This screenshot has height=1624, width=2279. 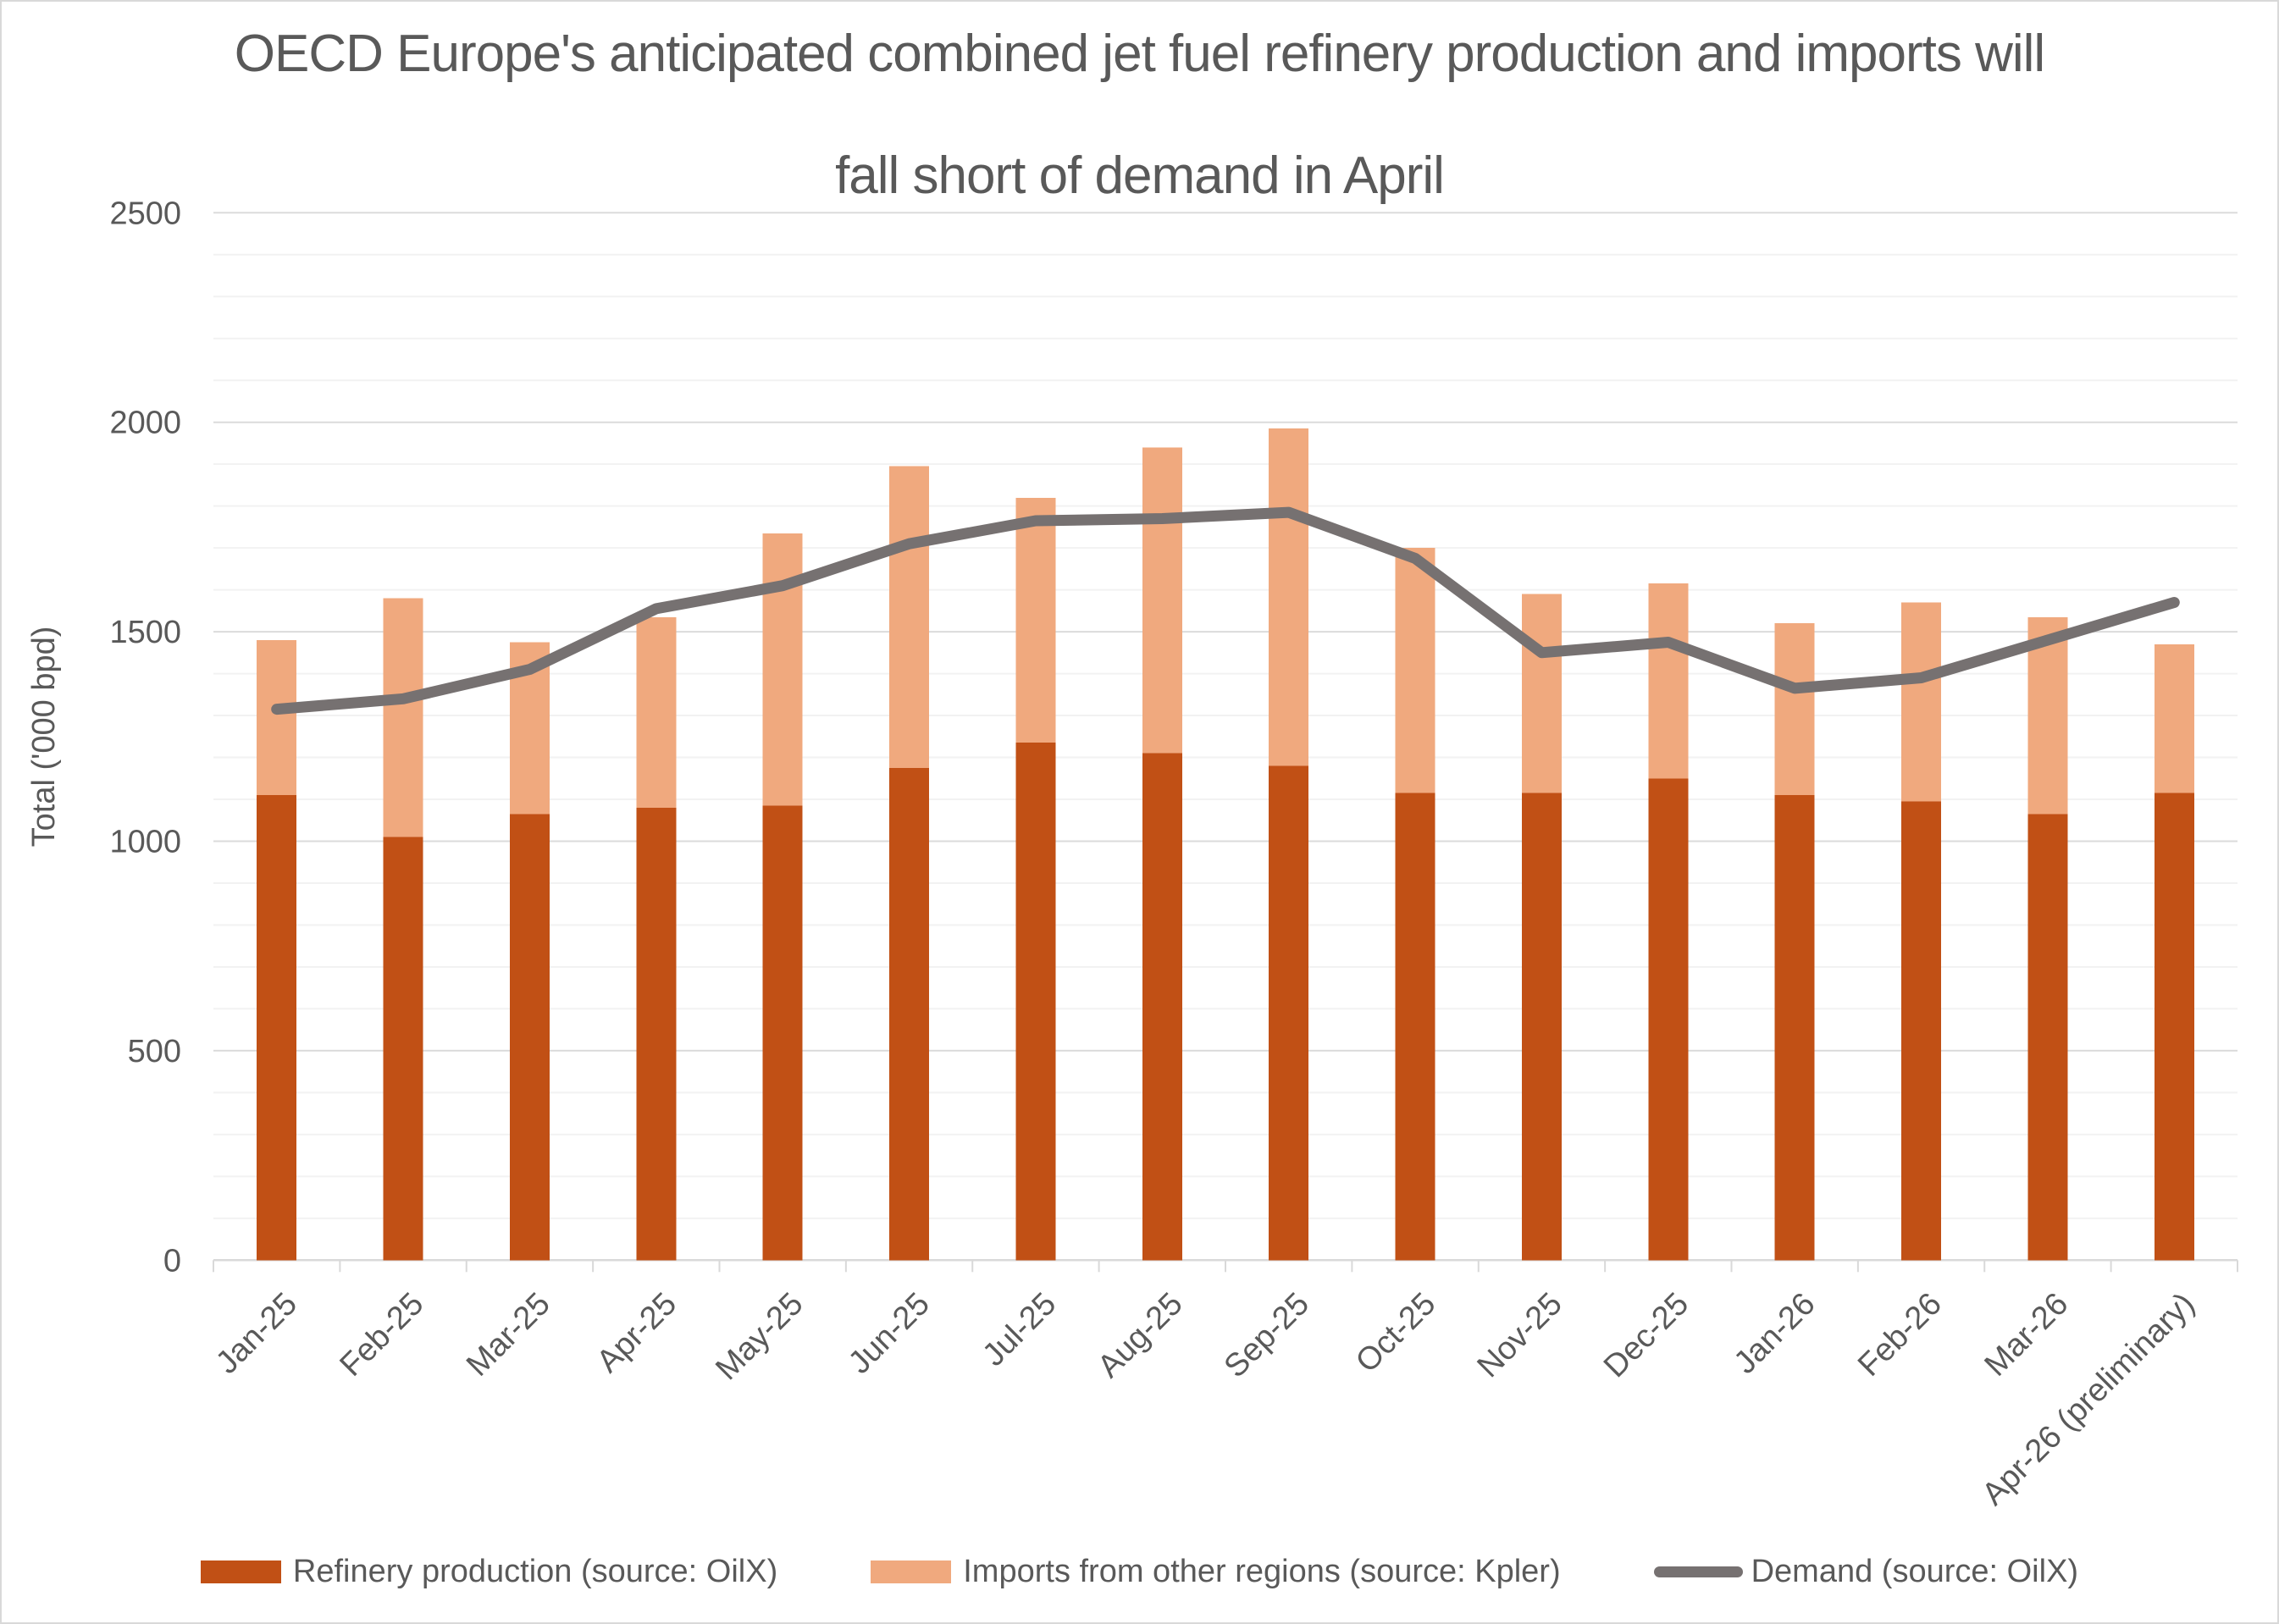 I want to click on x-tick-label-Mar-26: Mar-26, so click(x=2026, y=1335).